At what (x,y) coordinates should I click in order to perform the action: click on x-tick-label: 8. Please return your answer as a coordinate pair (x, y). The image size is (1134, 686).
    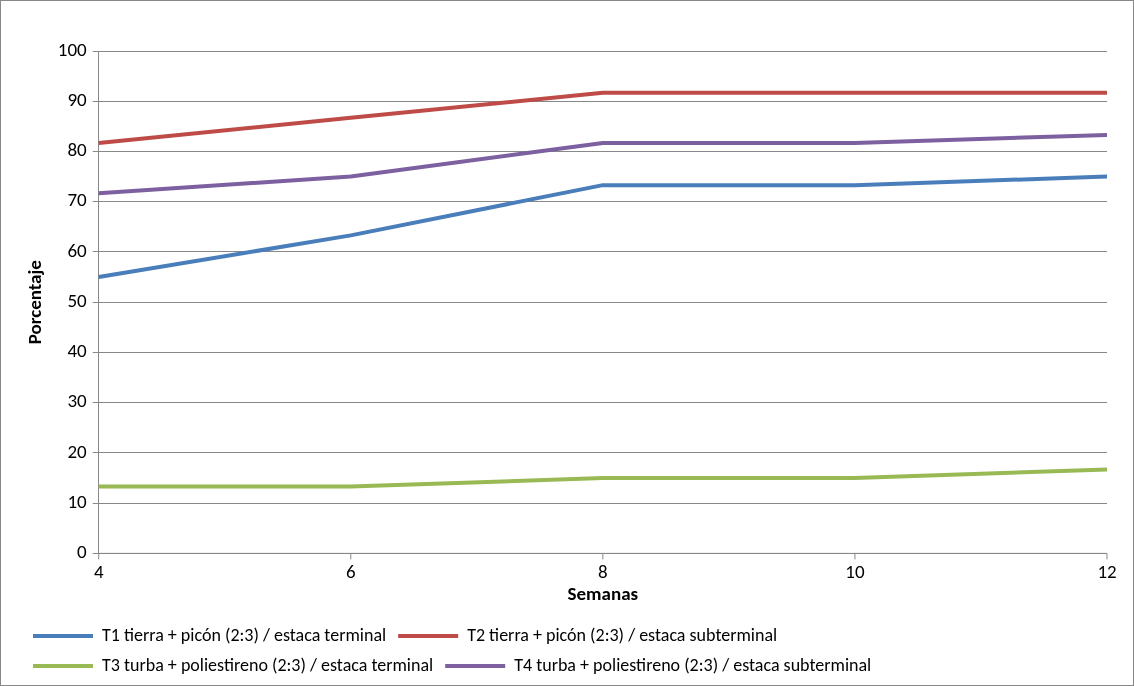
    Looking at the image, I should click on (603, 571).